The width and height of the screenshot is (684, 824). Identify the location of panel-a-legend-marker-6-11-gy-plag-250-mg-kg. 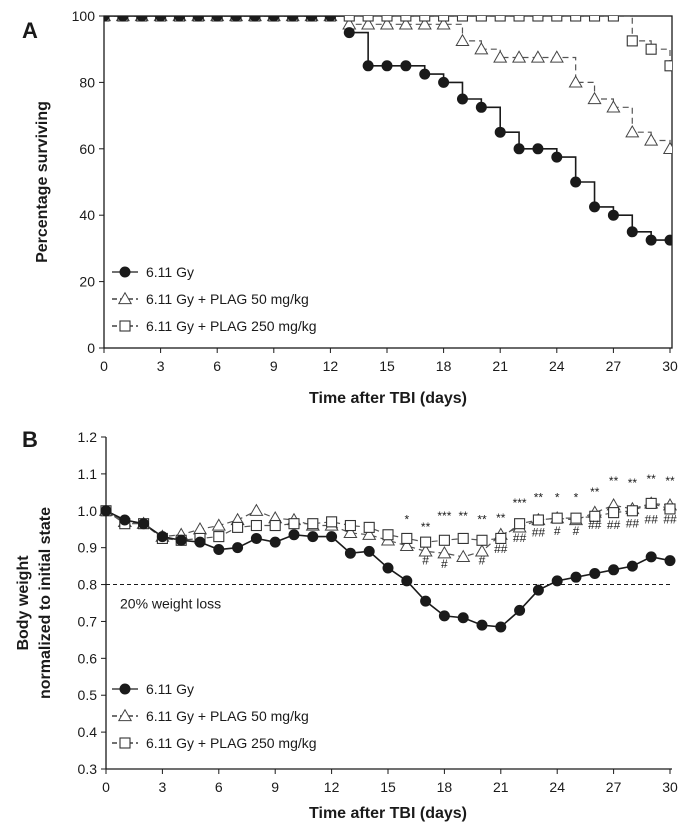
(125, 326).